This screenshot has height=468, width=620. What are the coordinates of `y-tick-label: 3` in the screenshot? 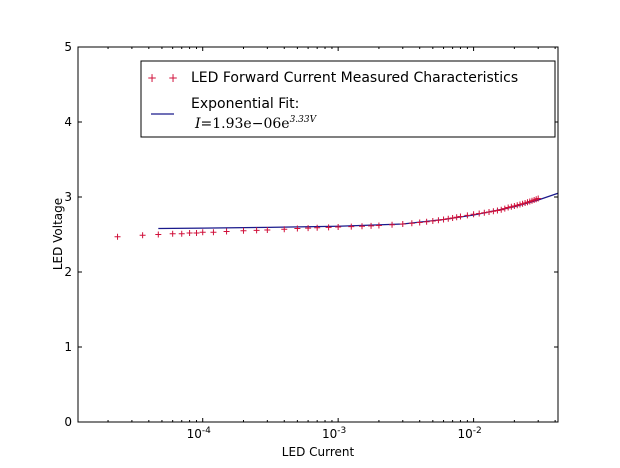 It's located at (68, 197).